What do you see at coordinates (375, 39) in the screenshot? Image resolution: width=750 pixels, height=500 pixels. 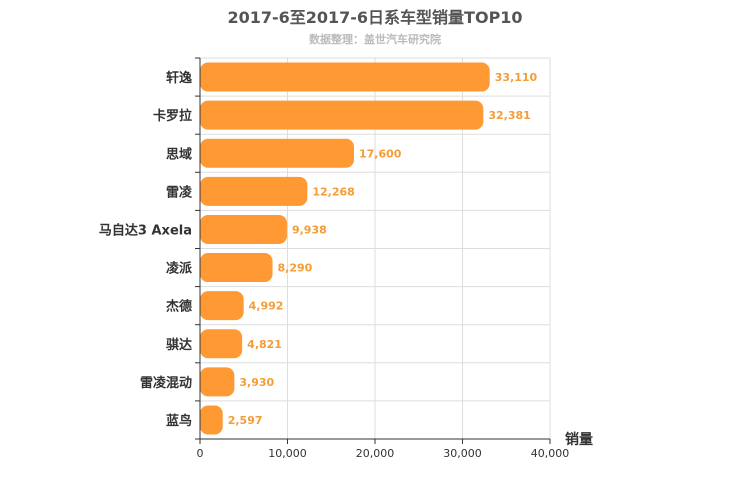 I see `chart-subtitle: 数据整理：盖世汽车研究院` at bounding box center [375, 39].